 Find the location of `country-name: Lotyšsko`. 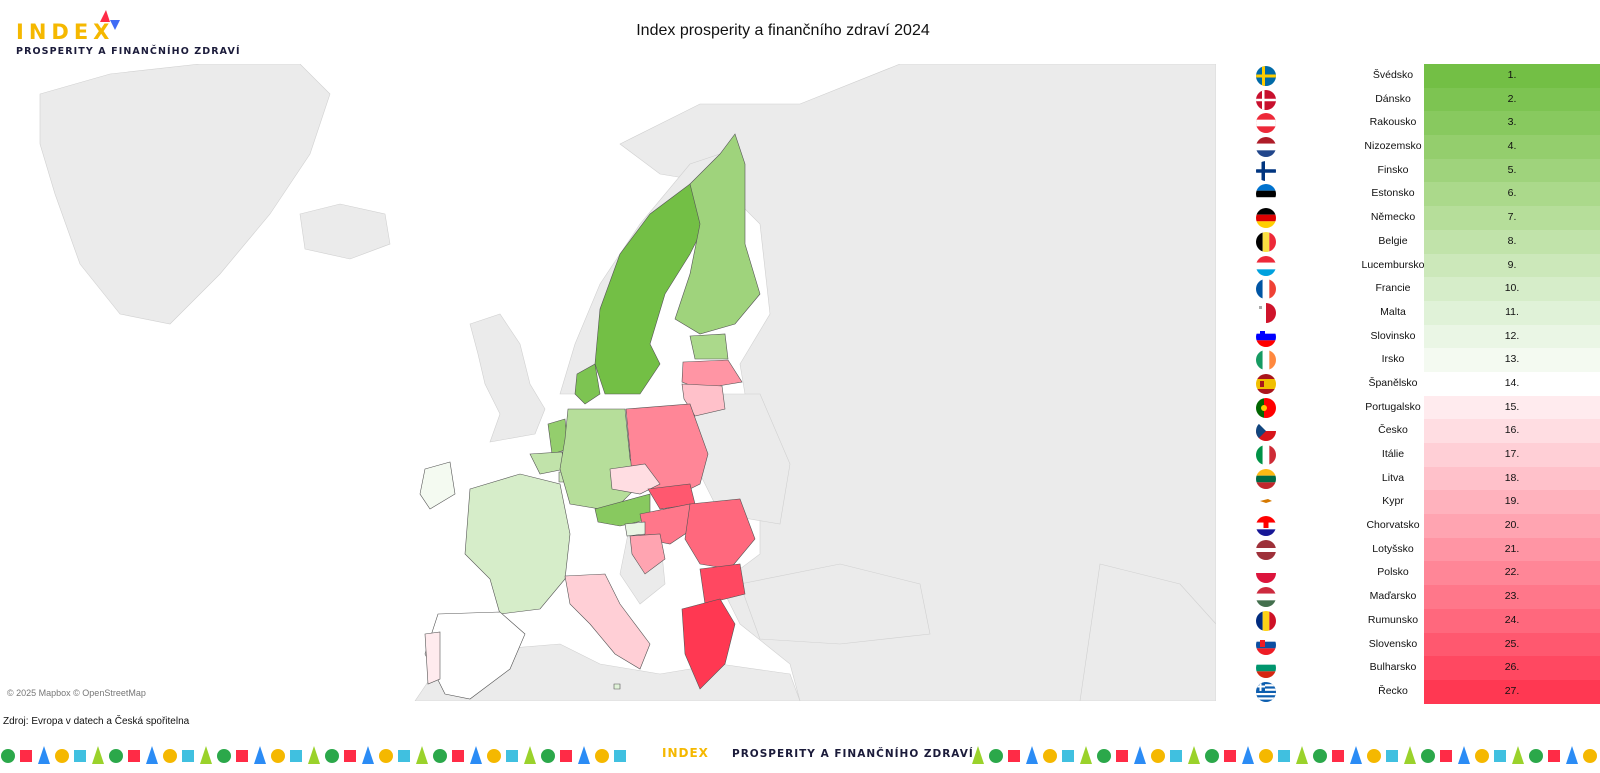

country-name: Lotyšsko is located at coordinates (1393, 548).